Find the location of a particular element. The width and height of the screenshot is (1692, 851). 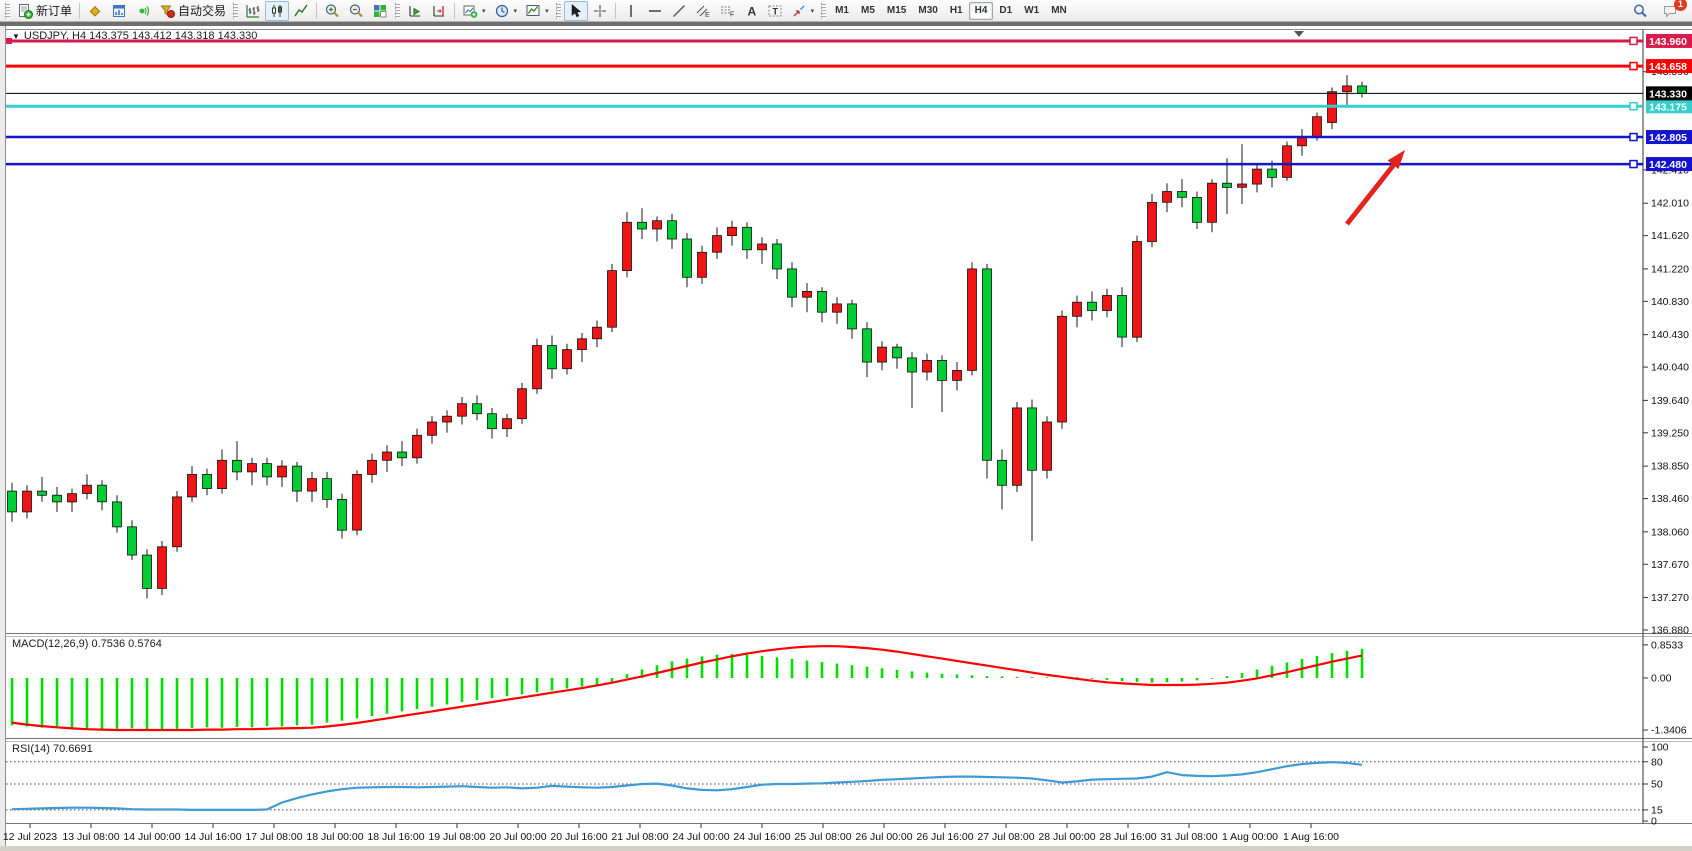

new-chart-button: ▾ is located at coordinates (474, 11).